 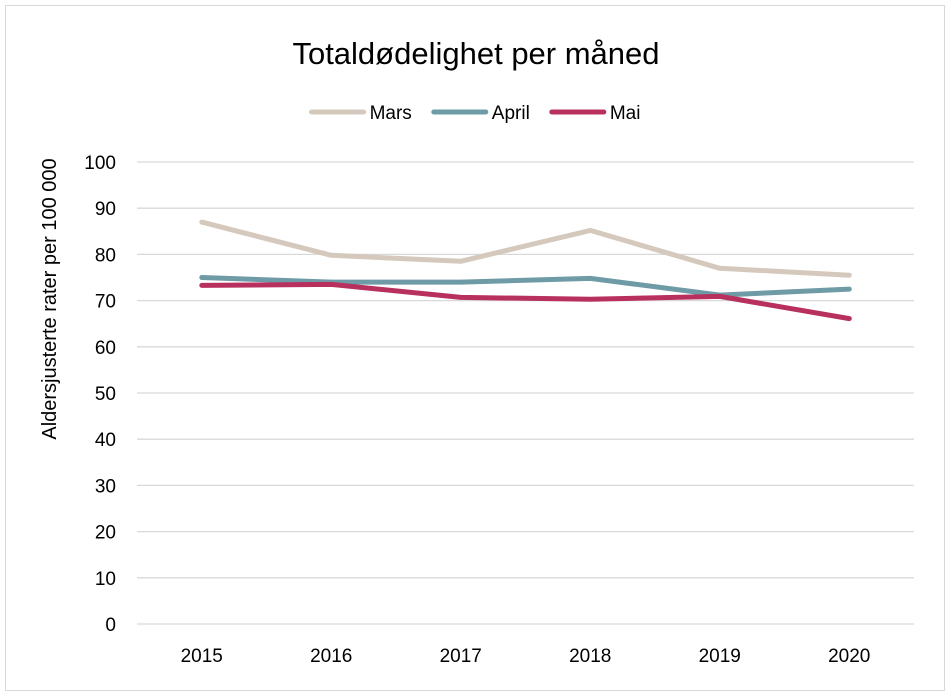 What do you see at coordinates (475, 53) in the screenshot?
I see `chart-title: Totaldødelighet per måned` at bounding box center [475, 53].